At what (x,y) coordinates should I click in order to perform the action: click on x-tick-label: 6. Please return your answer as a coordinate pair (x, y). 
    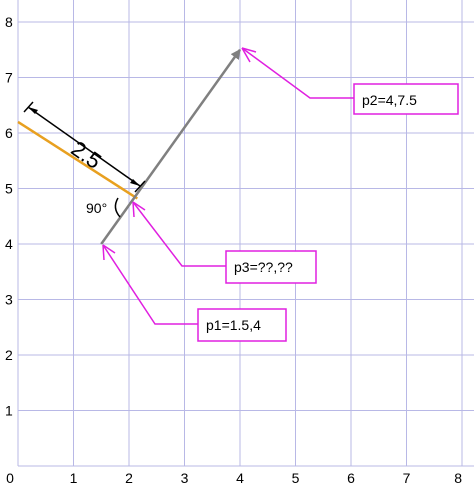
    Looking at the image, I should click on (351, 478).